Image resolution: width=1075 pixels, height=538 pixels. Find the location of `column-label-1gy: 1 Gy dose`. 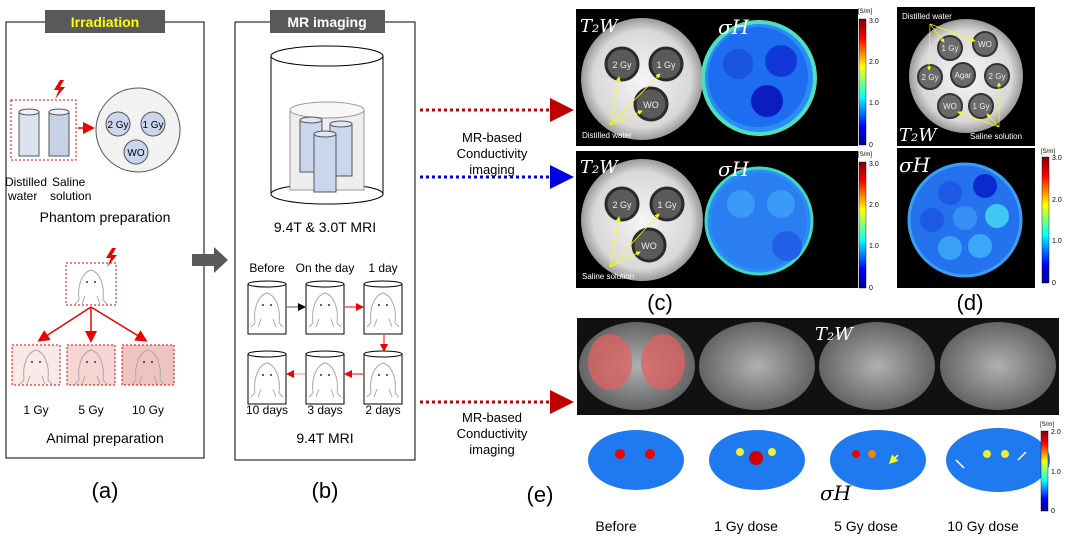

column-label-1gy: 1 Gy dose is located at coordinates (746, 526).